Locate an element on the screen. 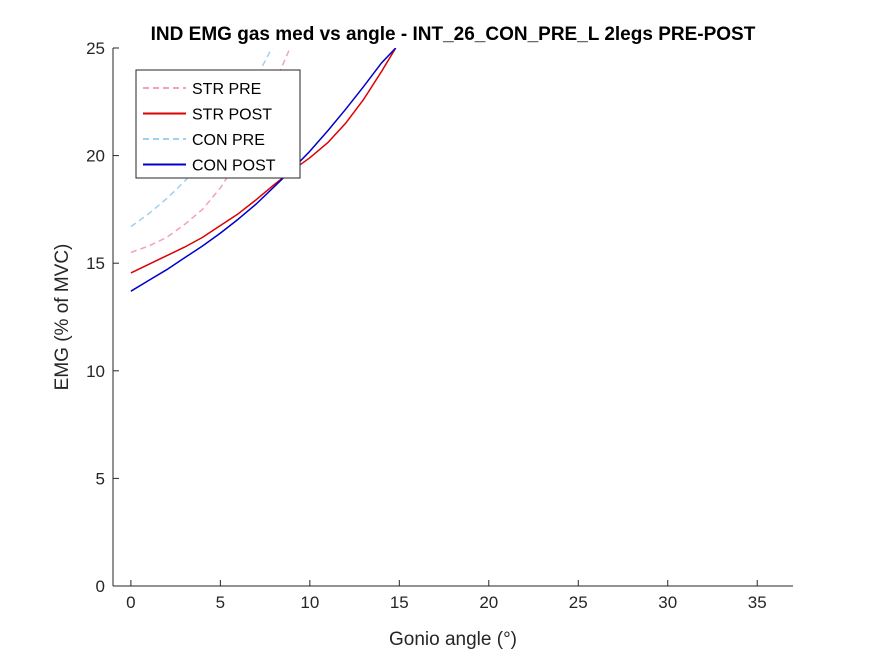 The height and width of the screenshot is (656, 875). legend-label-1: STR POST is located at coordinates (232, 115).